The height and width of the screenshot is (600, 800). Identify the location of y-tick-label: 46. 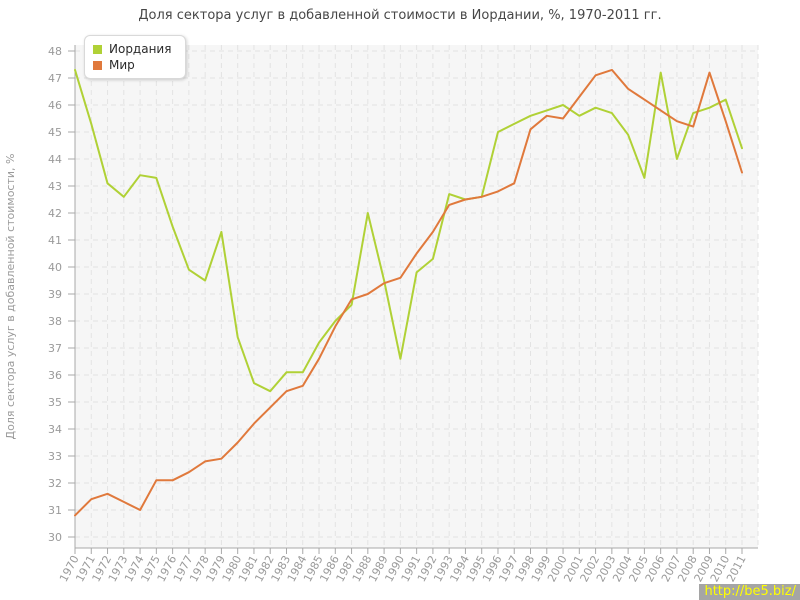
(55, 105).